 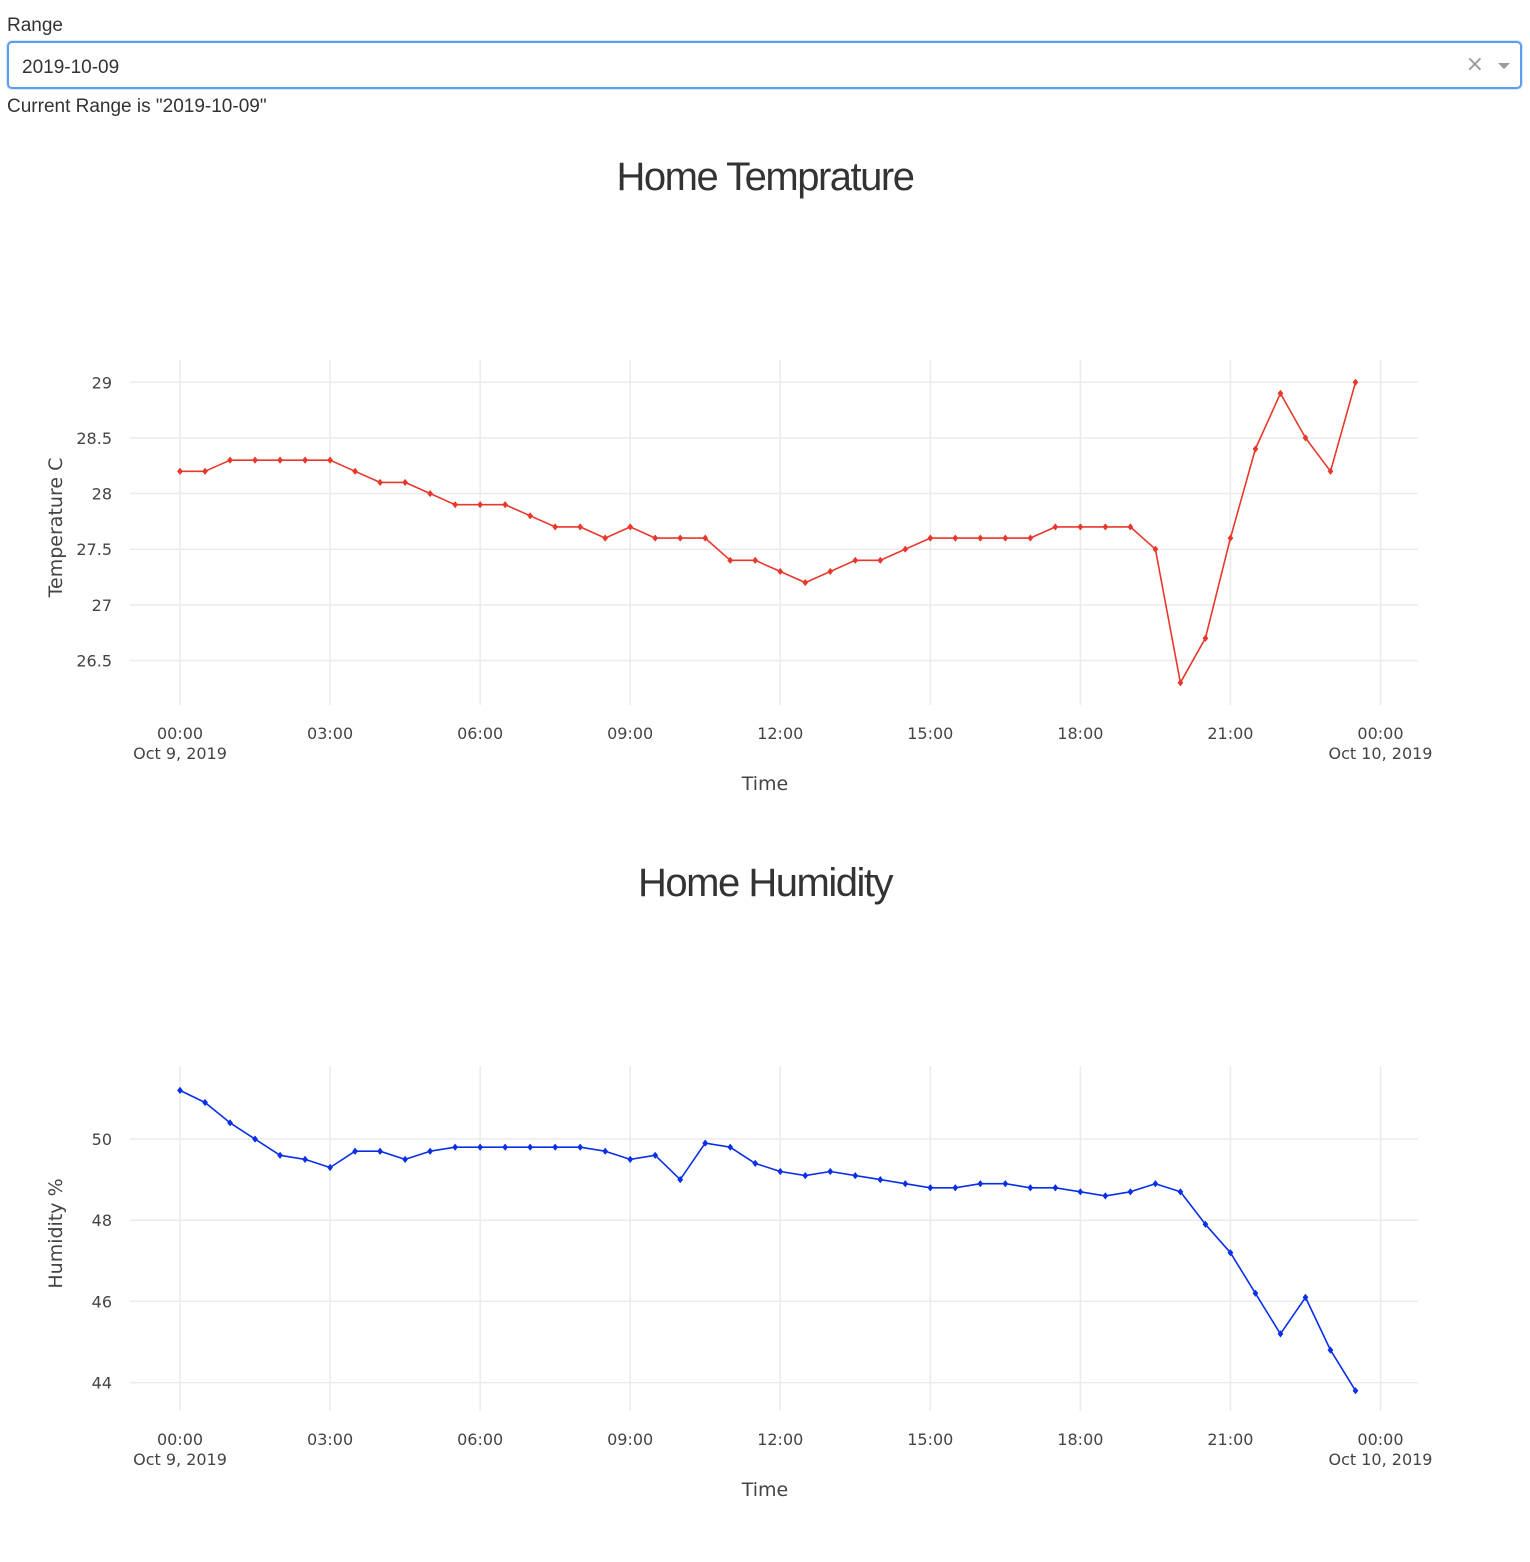 What do you see at coordinates (764, 65) in the screenshot?
I see `range-dropdown: 2019-10-09 ×` at bounding box center [764, 65].